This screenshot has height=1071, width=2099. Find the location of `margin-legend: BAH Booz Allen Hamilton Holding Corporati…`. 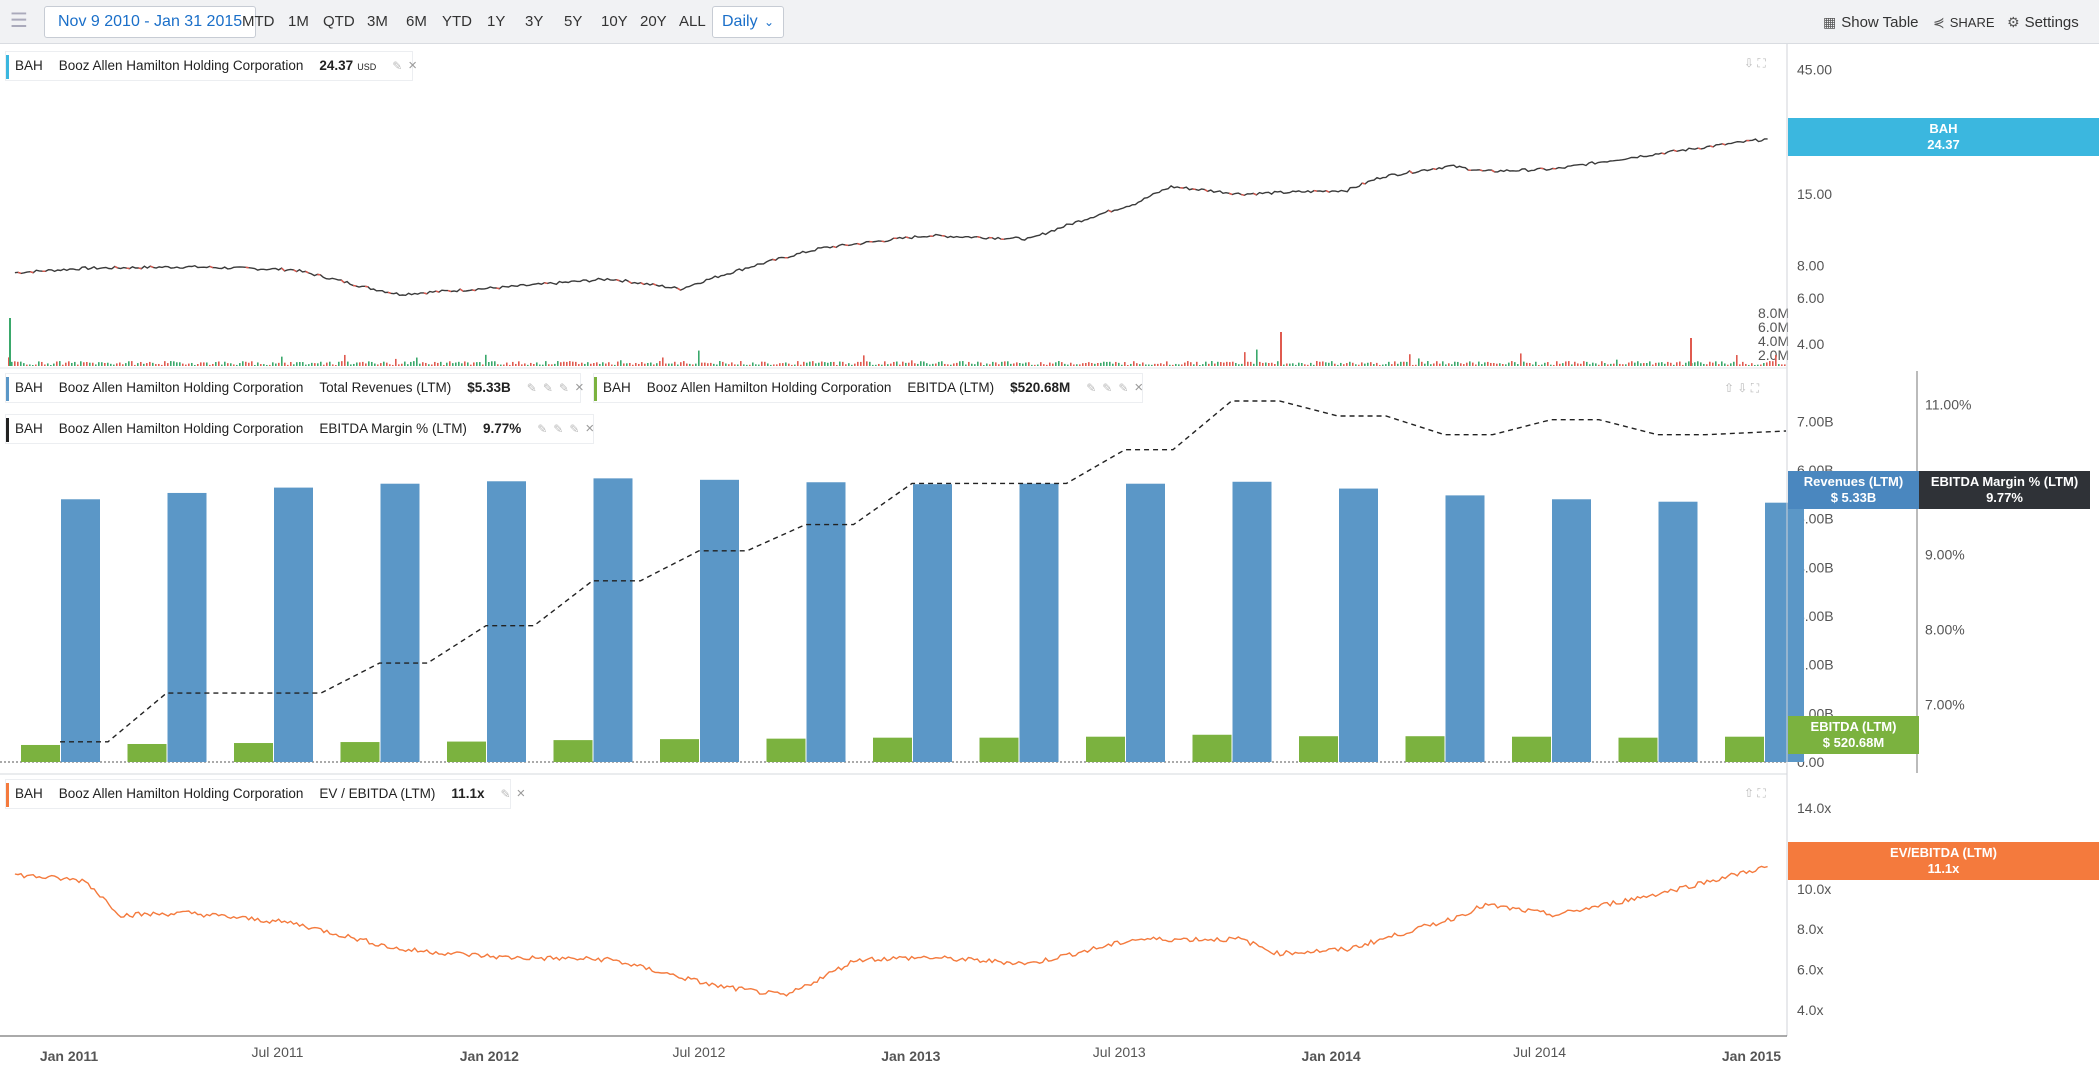

margin-legend: BAH Booz Allen Hamilton Holding Corporati… is located at coordinates (299, 429).